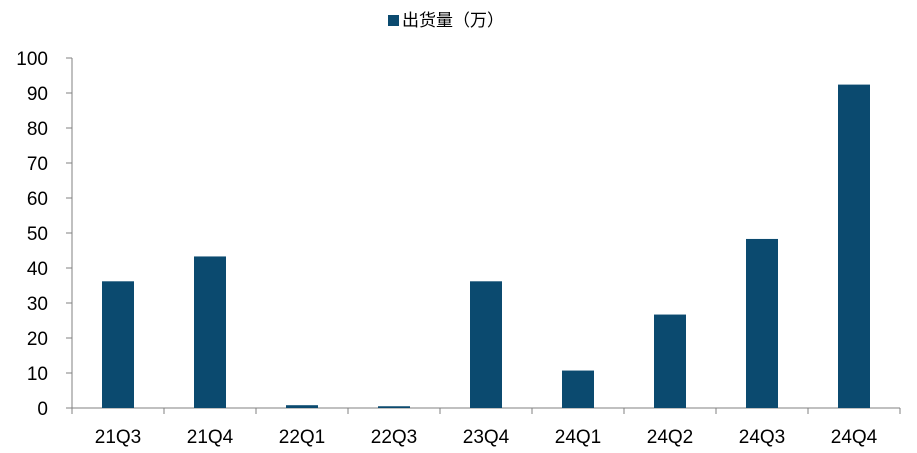  What do you see at coordinates (37, 129) in the screenshot?
I see `y-tick-label: 80` at bounding box center [37, 129].